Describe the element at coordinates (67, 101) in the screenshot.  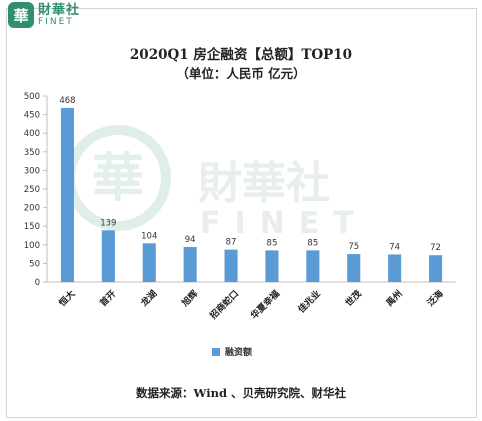
I see `data-label: 468` at that location.